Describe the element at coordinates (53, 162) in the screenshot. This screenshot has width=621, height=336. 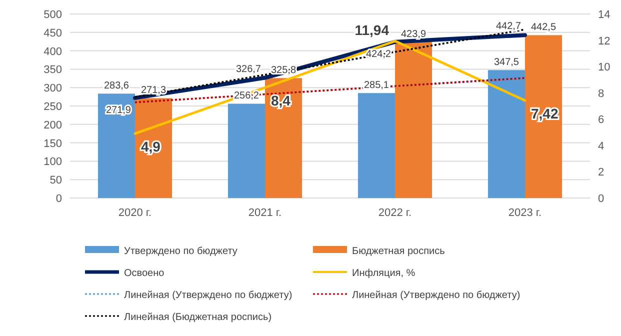
I see `y-tick-label: 100` at that location.